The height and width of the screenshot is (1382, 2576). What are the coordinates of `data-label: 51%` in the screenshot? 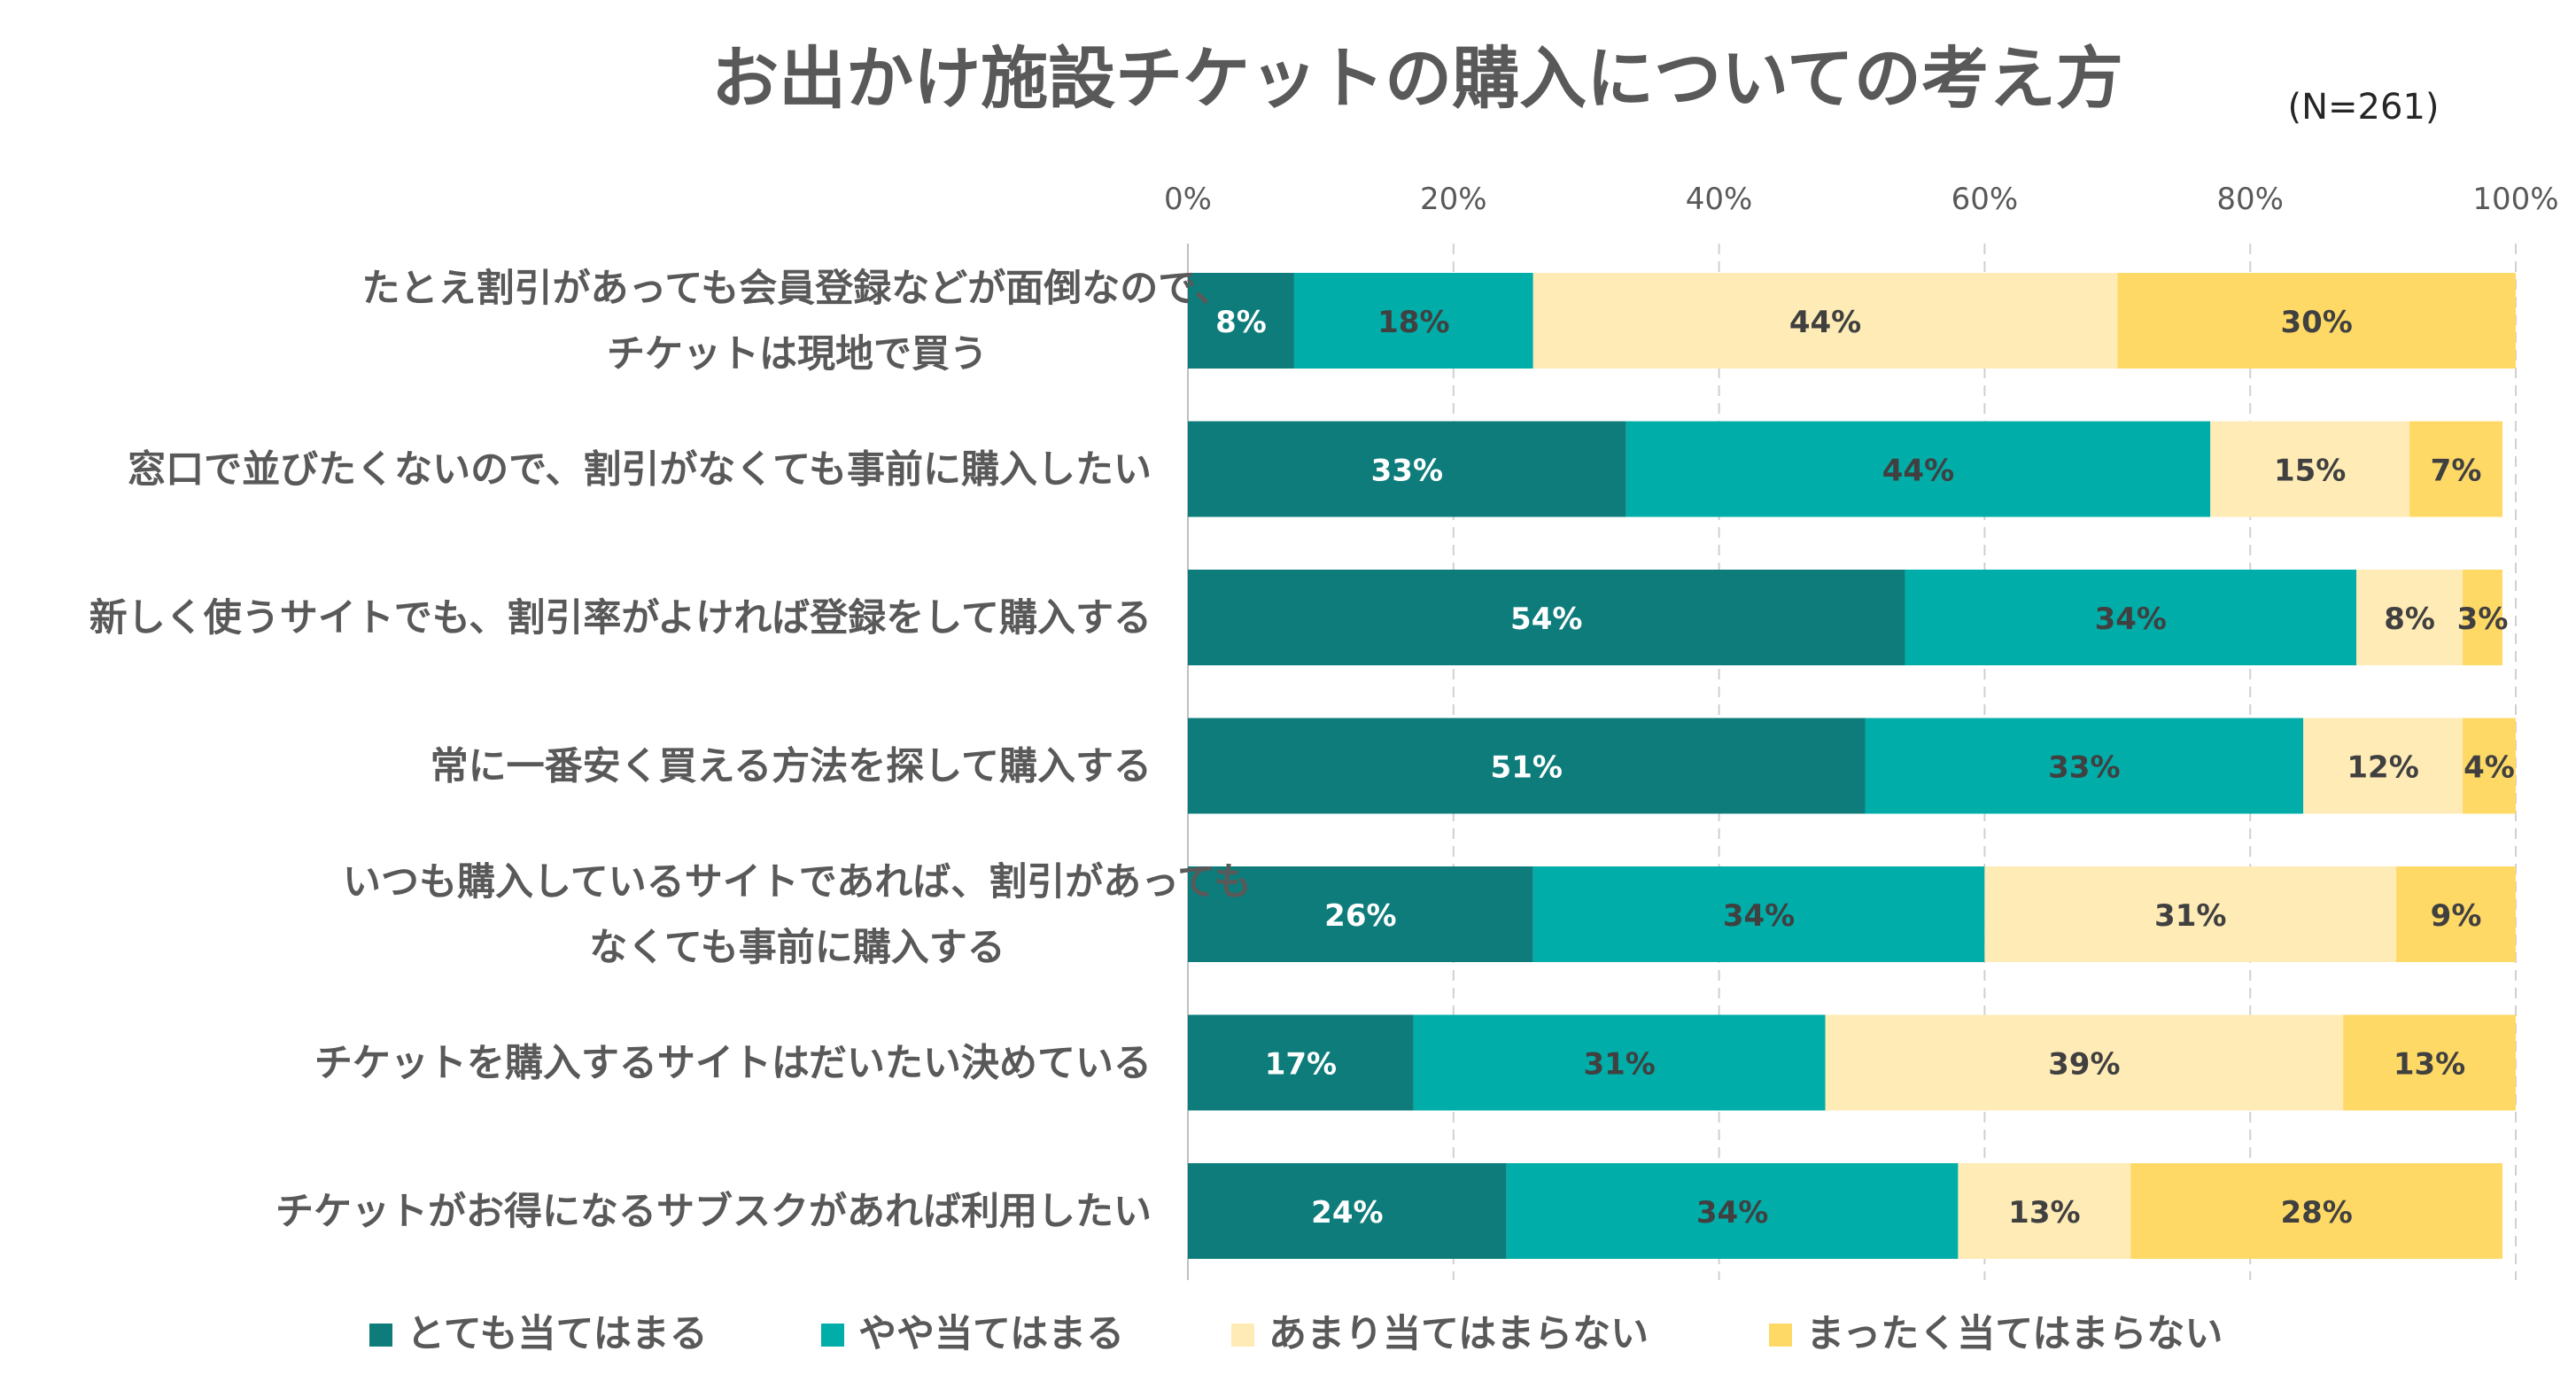 It's located at (1527, 768).